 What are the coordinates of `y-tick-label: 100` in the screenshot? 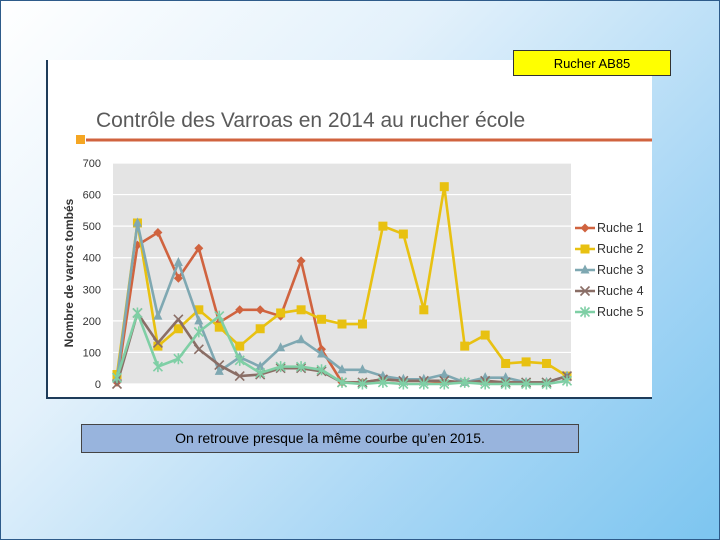 It's located at (92, 353).